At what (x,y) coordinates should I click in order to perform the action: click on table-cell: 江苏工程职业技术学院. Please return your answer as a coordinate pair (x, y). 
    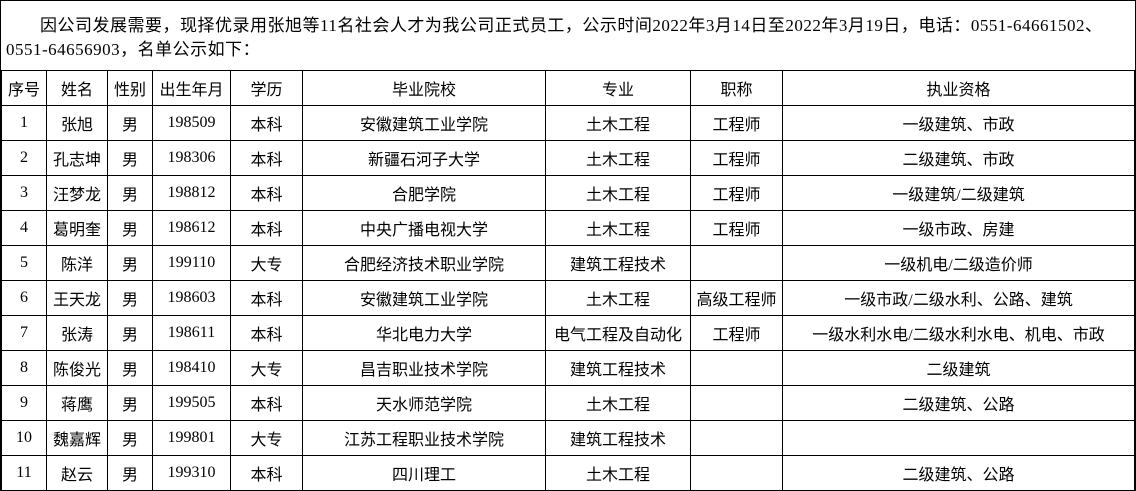
    Looking at the image, I should click on (424, 438).